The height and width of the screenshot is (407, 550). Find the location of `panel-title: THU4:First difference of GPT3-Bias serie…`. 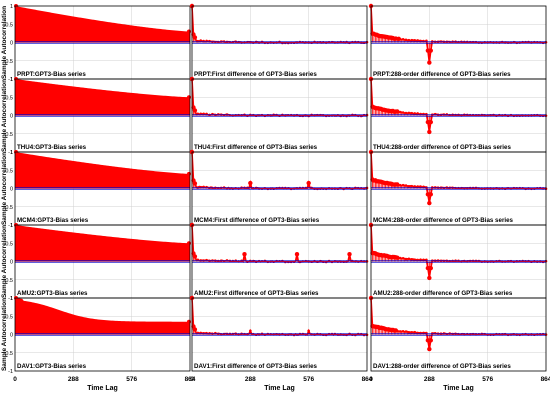

panel-title: THU4:First difference of GPT3-Bias serie… is located at coordinates (256, 147).